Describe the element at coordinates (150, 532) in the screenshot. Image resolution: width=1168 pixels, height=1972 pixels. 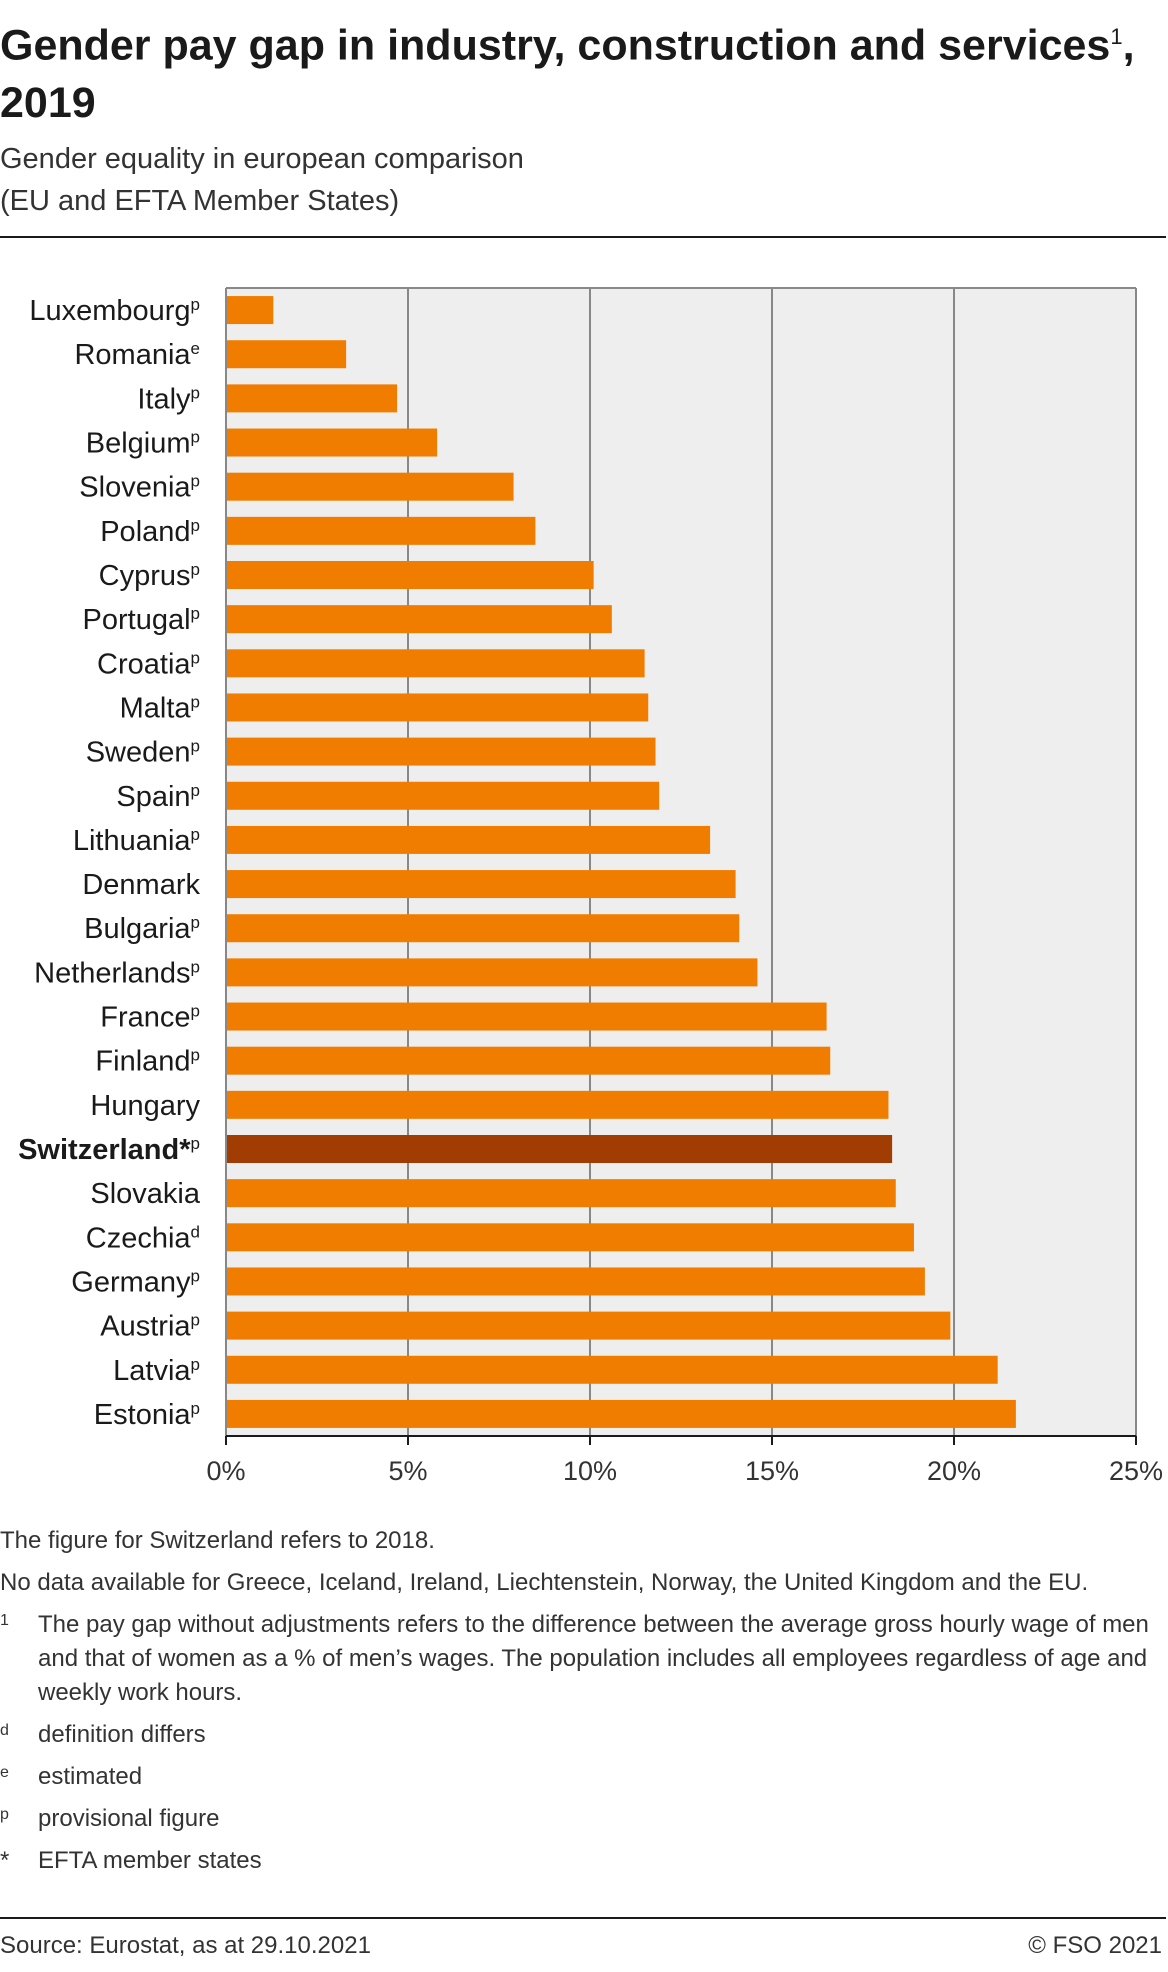
I see `category-label: Polandp` at that location.